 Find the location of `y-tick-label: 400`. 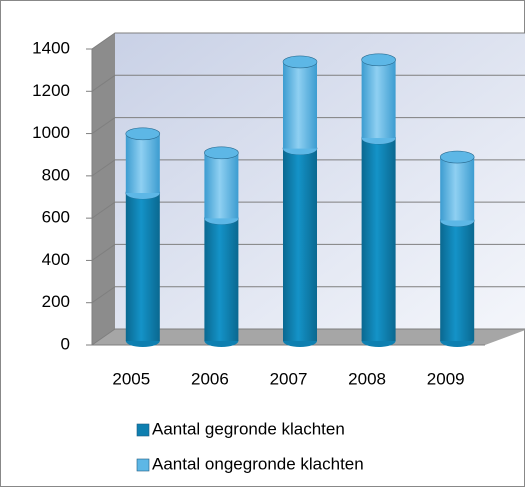

y-tick-label: 400 is located at coordinates (56, 259).